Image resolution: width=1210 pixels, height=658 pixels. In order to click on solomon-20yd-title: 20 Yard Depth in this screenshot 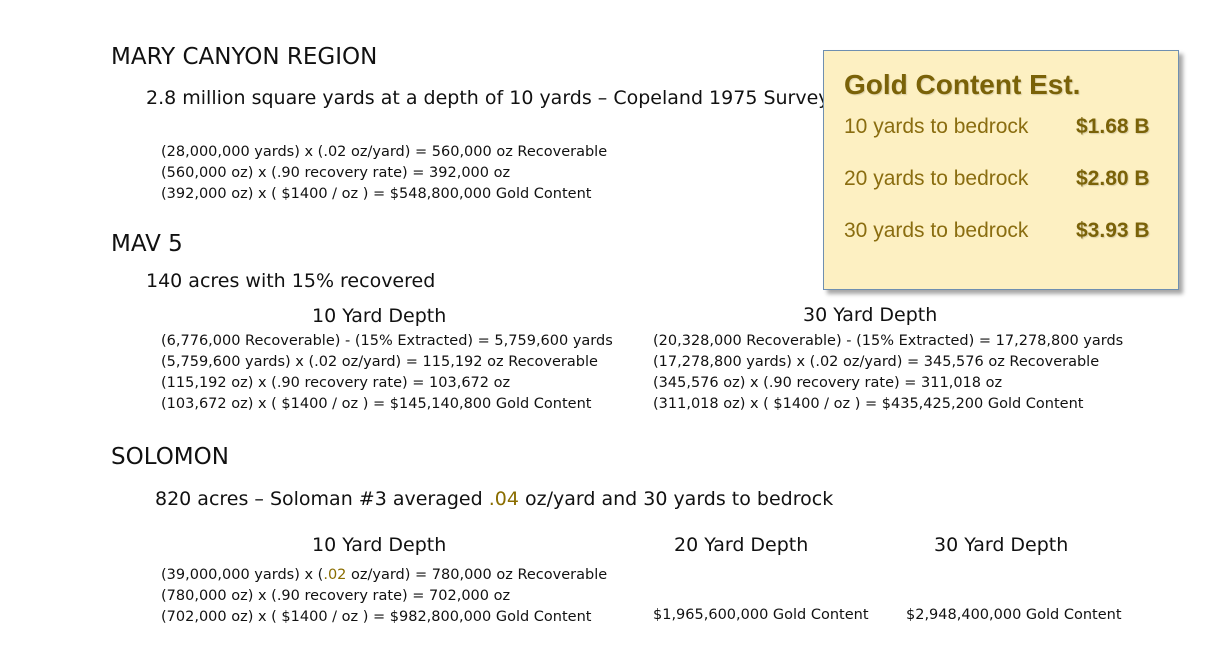, I will do `click(741, 545)`.